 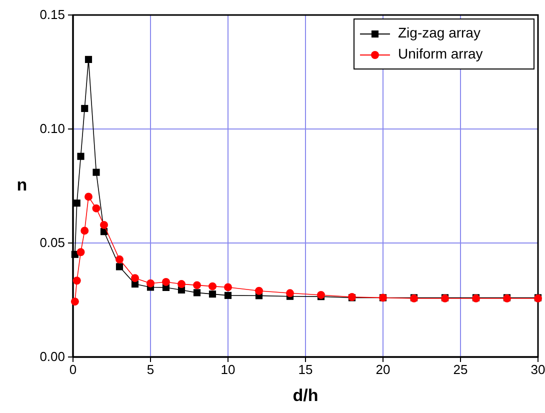 What do you see at coordinates (228, 370) in the screenshot?
I see `x-tick-label: 10` at bounding box center [228, 370].